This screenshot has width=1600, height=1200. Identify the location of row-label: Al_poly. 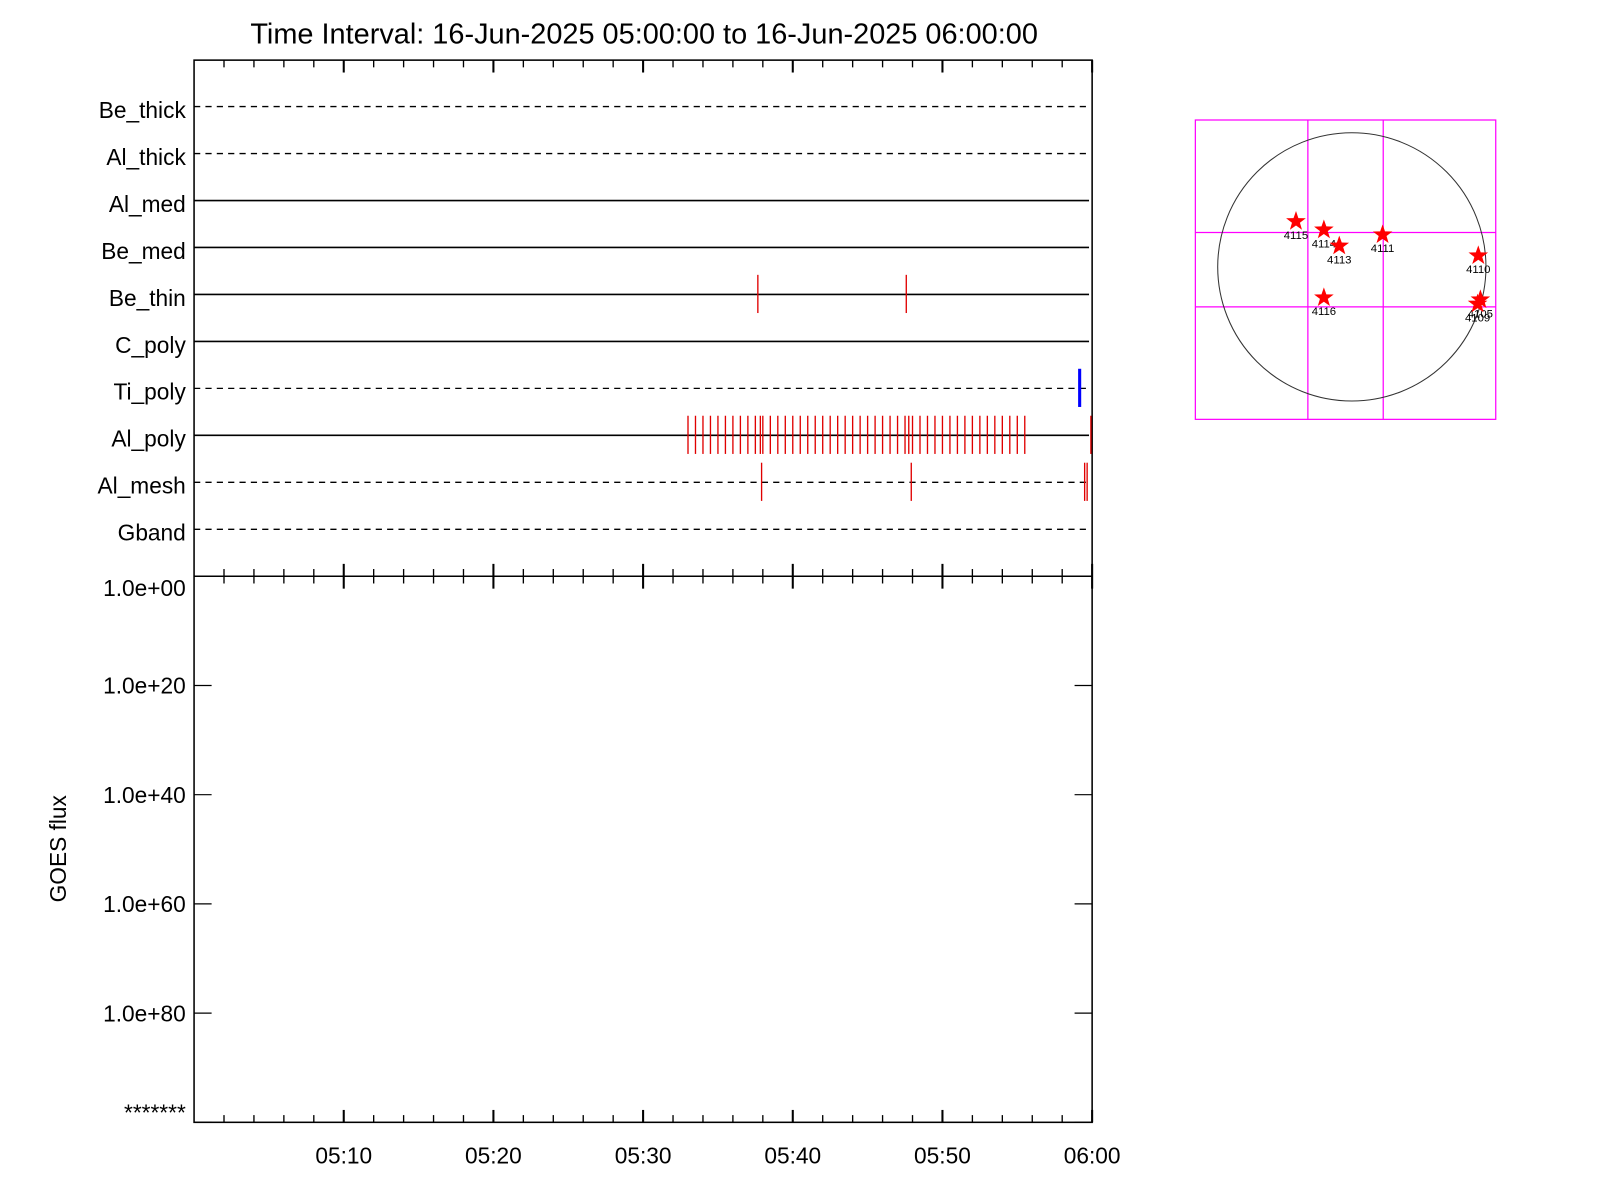
(148, 439).